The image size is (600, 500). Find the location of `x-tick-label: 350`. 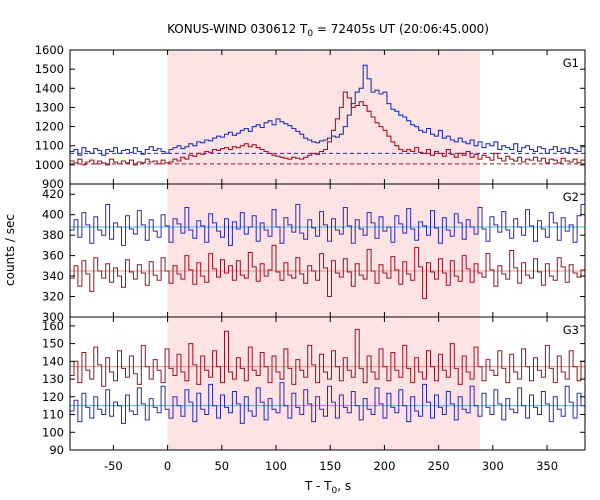

x-tick-label: 350 is located at coordinates (547, 466).